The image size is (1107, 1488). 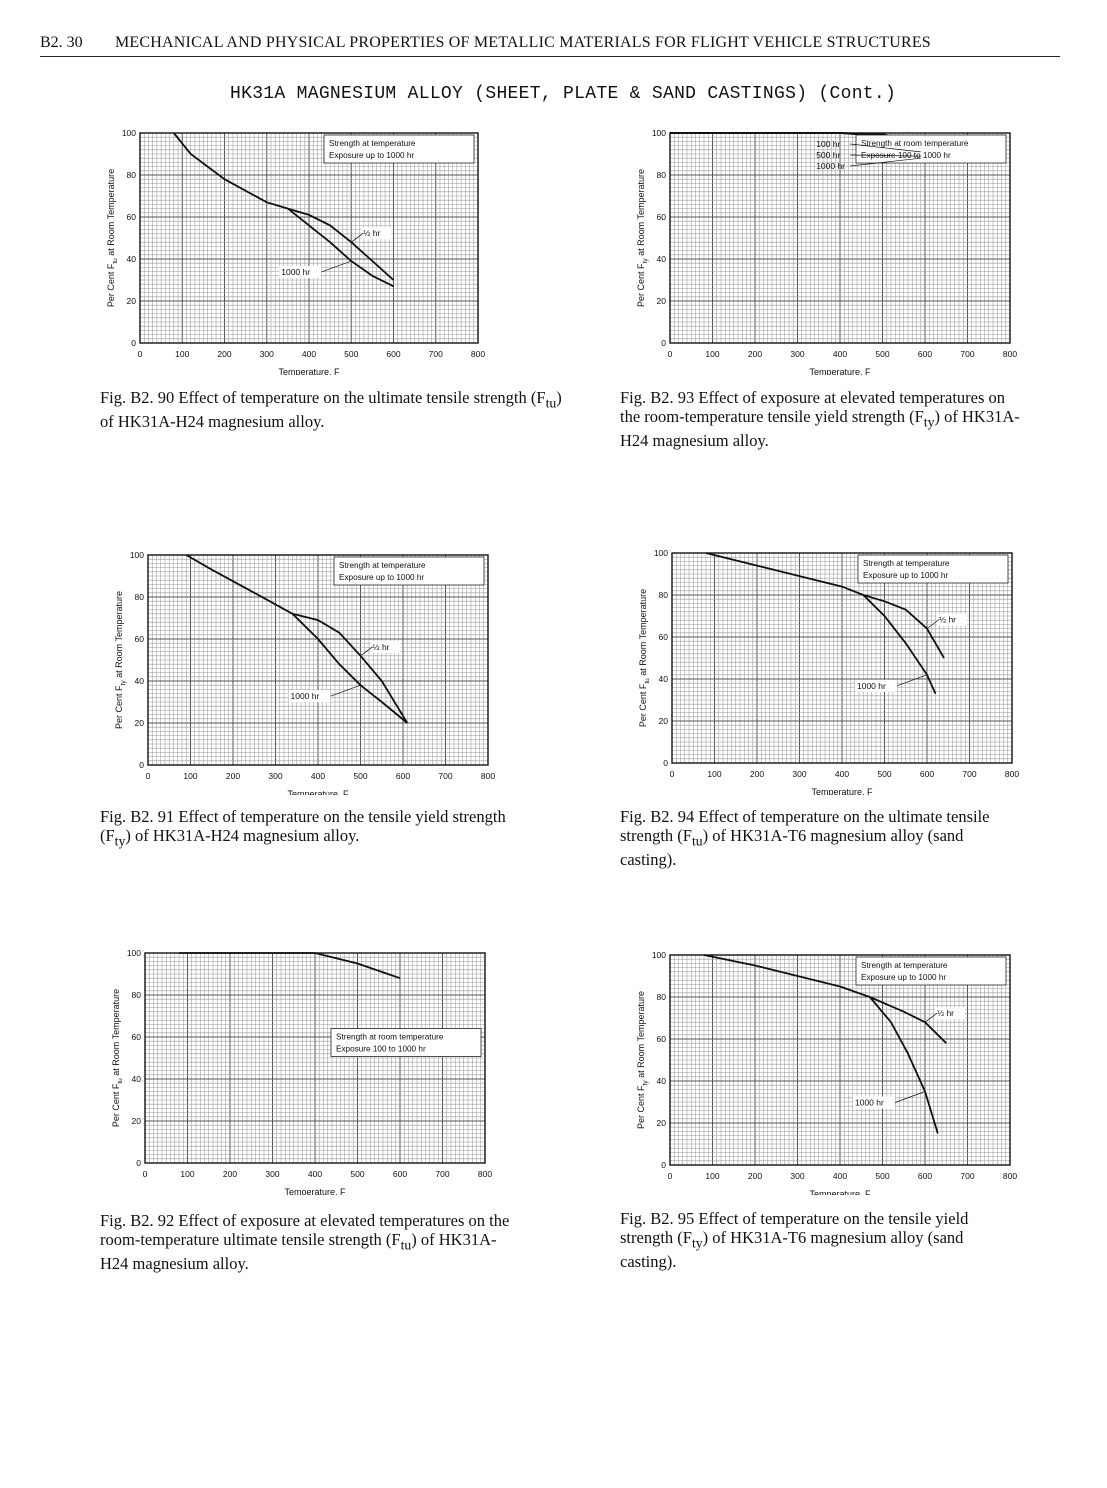 What do you see at coordinates (840, 1060) in the screenshot?
I see `plot-frame` at bounding box center [840, 1060].